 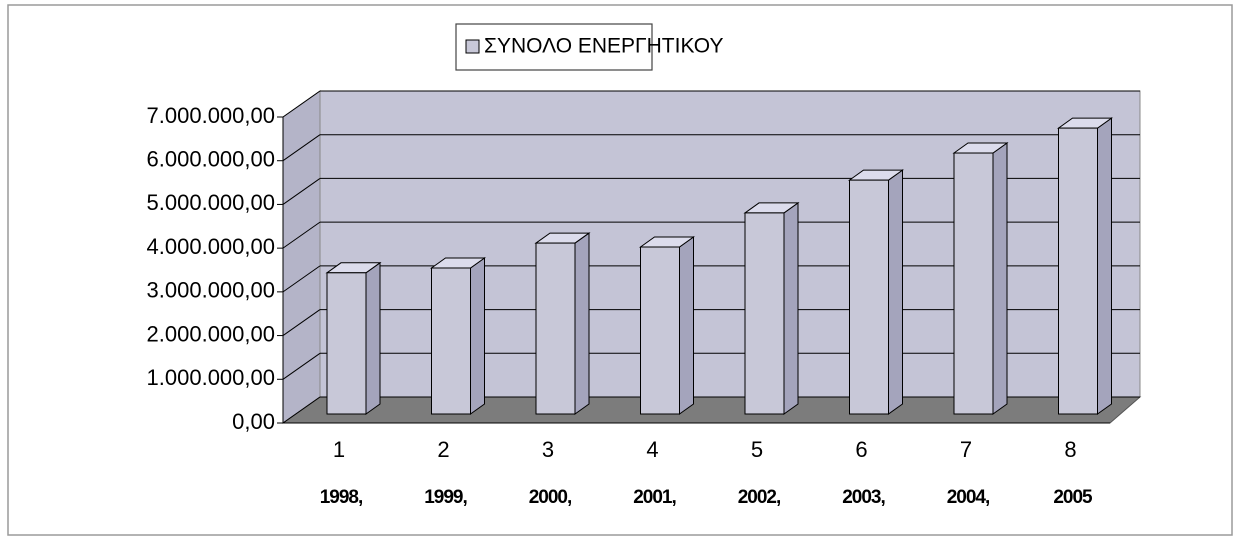 What do you see at coordinates (757, 449) in the screenshot?
I see `x-tick-label: 5` at bounding box center [757, 449].